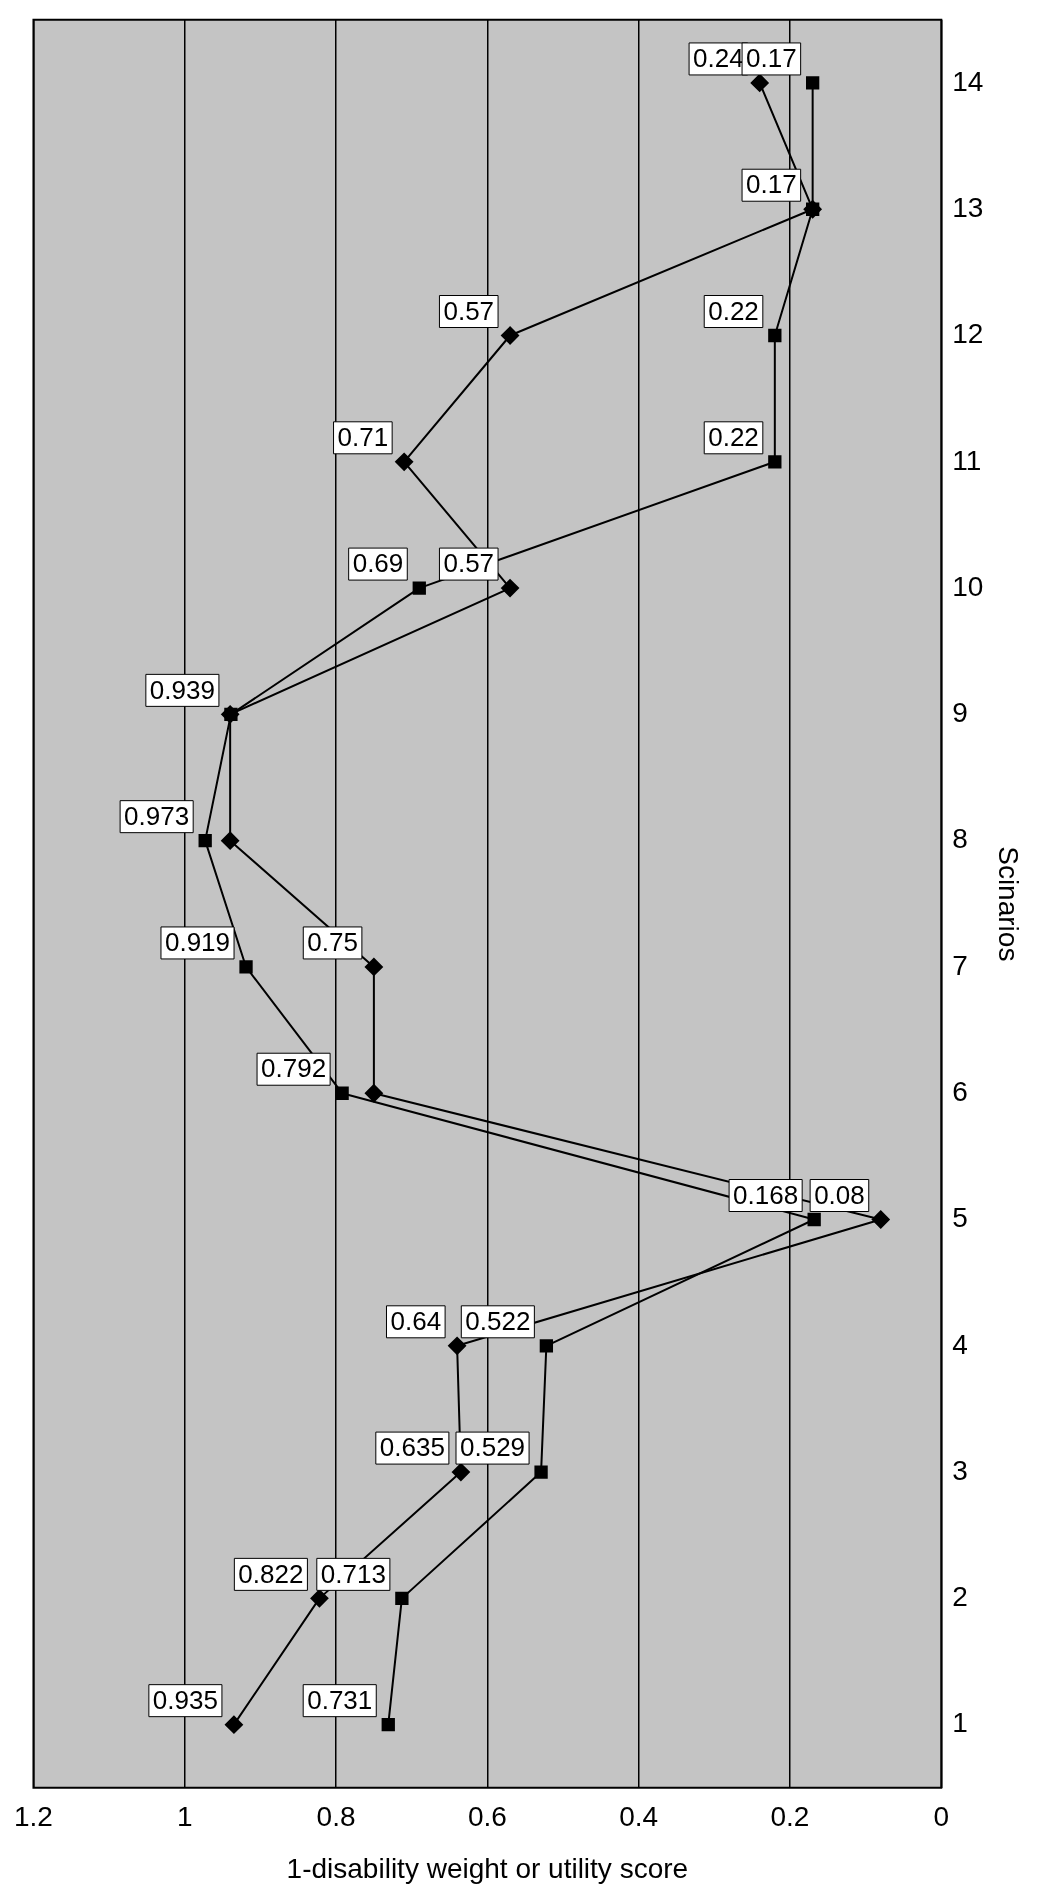  What do you see at coordinates (182, 689) in the screenshot?
I see `data-label: 0.939` at bounding box center [182, 689].